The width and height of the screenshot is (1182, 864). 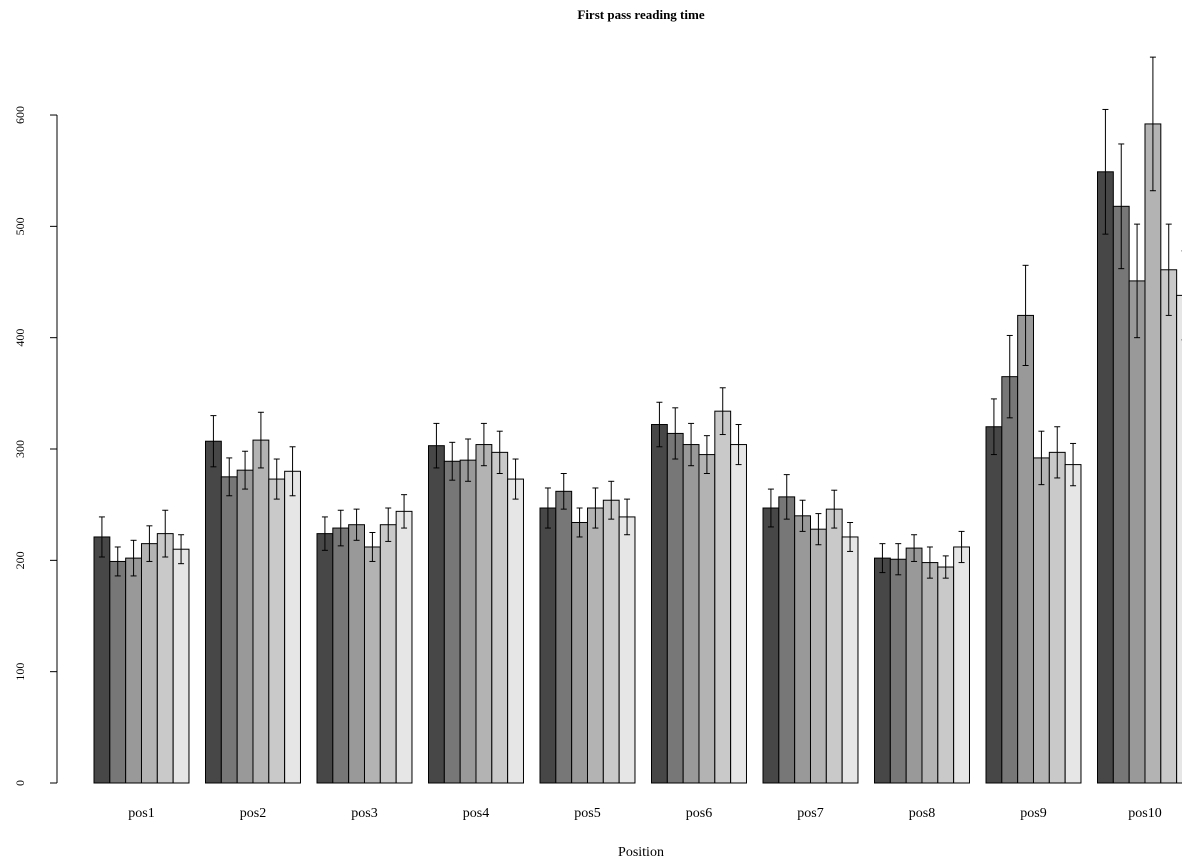 I want to click on errorbar-pos3-s2, so click(x=340, y=528).